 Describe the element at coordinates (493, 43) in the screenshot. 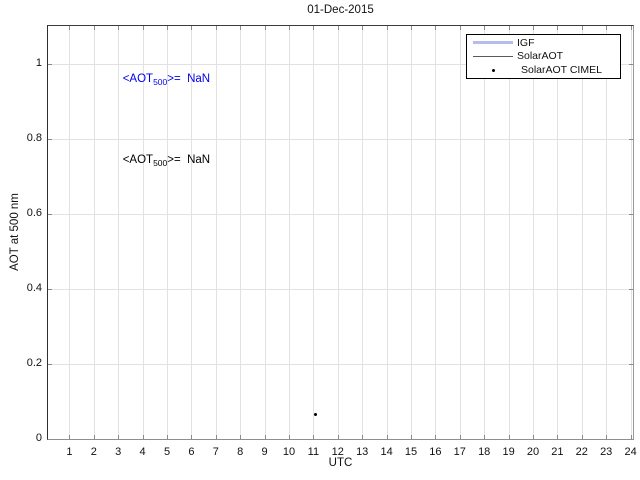

I see `legend-line-swatch-icon` at that location.